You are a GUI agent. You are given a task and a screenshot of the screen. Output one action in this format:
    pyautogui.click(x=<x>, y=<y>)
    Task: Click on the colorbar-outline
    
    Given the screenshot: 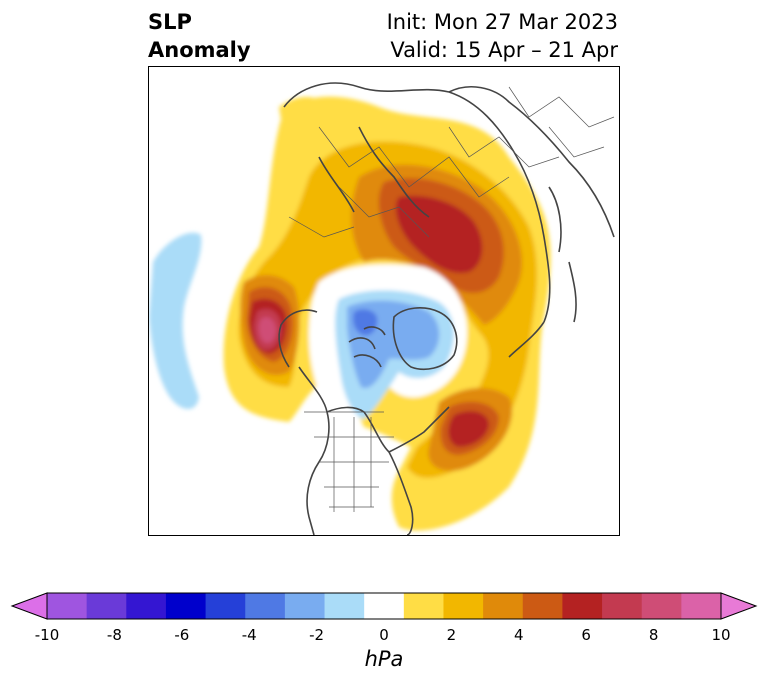 What is the action you would take?
    pyautogui.click(x=384, y=606)
    